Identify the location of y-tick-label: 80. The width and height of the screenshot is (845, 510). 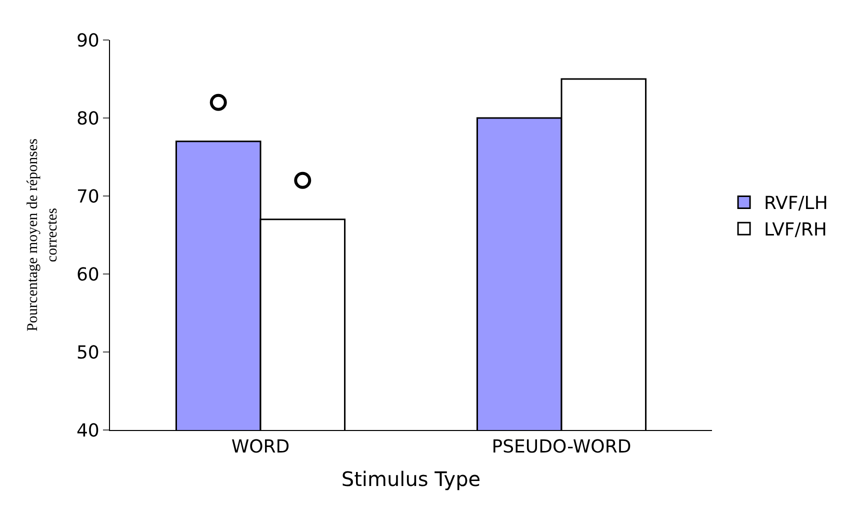
(88, 119).